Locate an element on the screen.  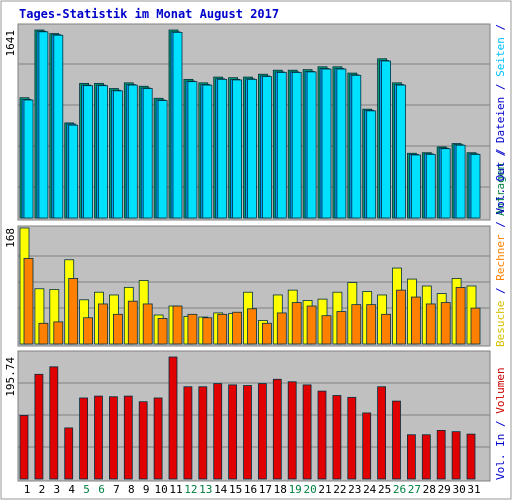
x-tick-label: 6 is located at coordinates (101, 489).